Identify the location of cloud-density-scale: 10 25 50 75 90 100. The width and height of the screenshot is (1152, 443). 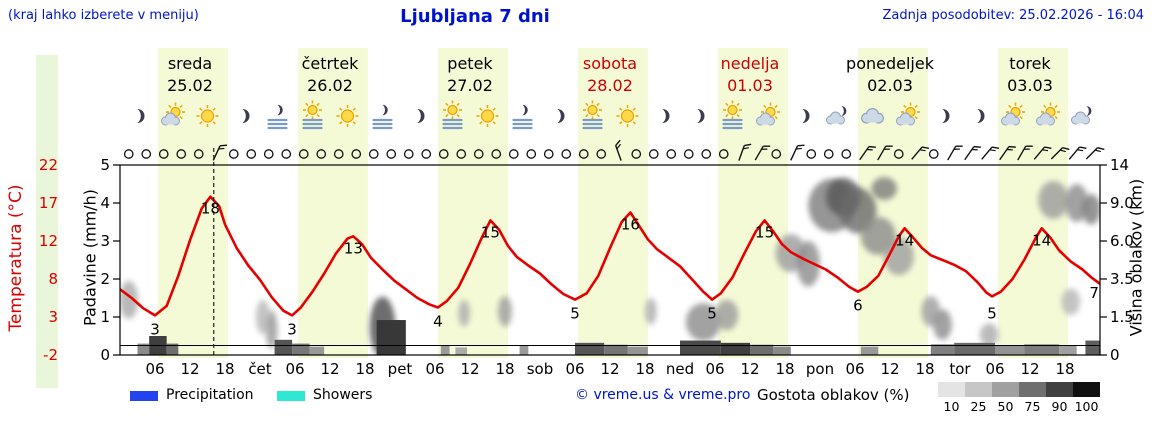
(1019, 398).